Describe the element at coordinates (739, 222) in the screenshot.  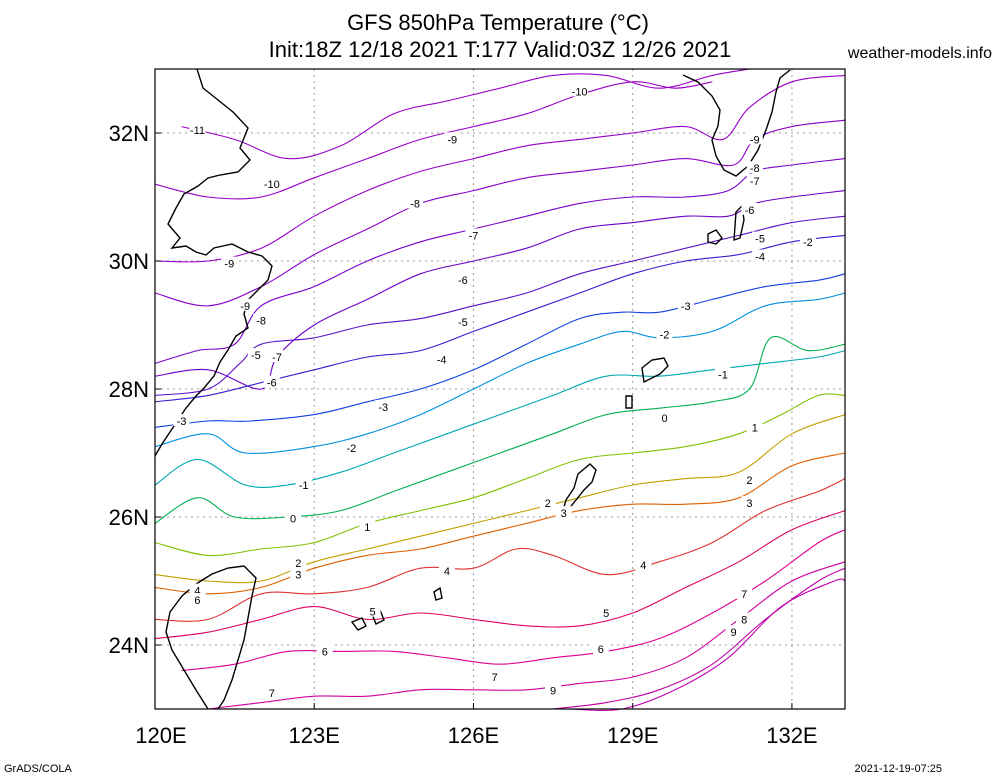
I see `coastline-tanegashima` at that location.